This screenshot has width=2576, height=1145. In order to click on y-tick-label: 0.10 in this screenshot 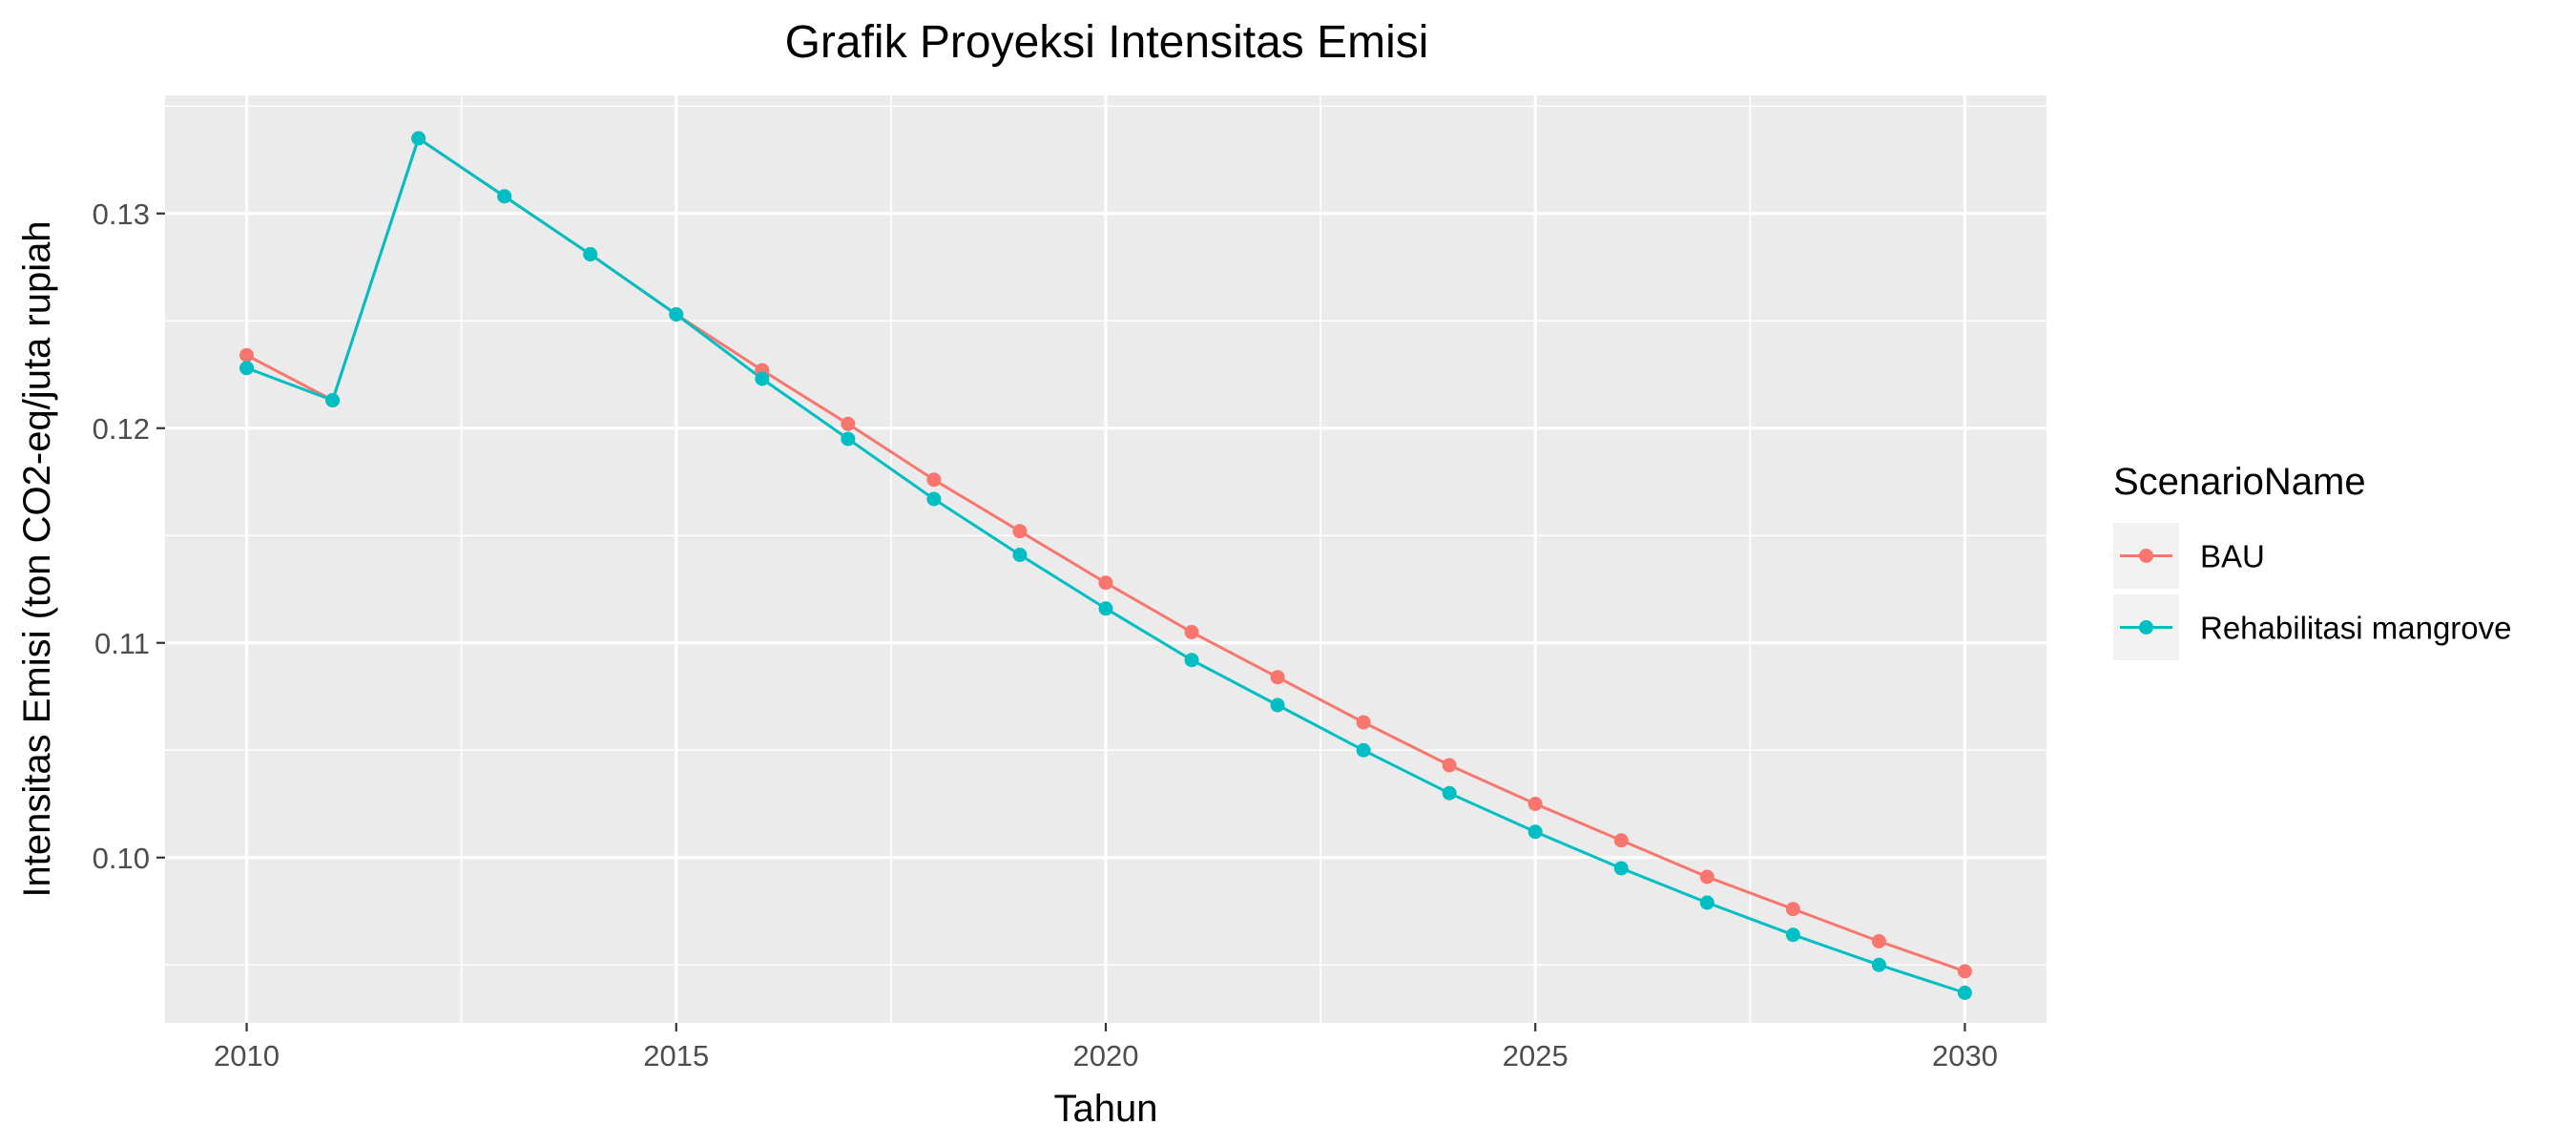, I will do `click(121, 858)`.